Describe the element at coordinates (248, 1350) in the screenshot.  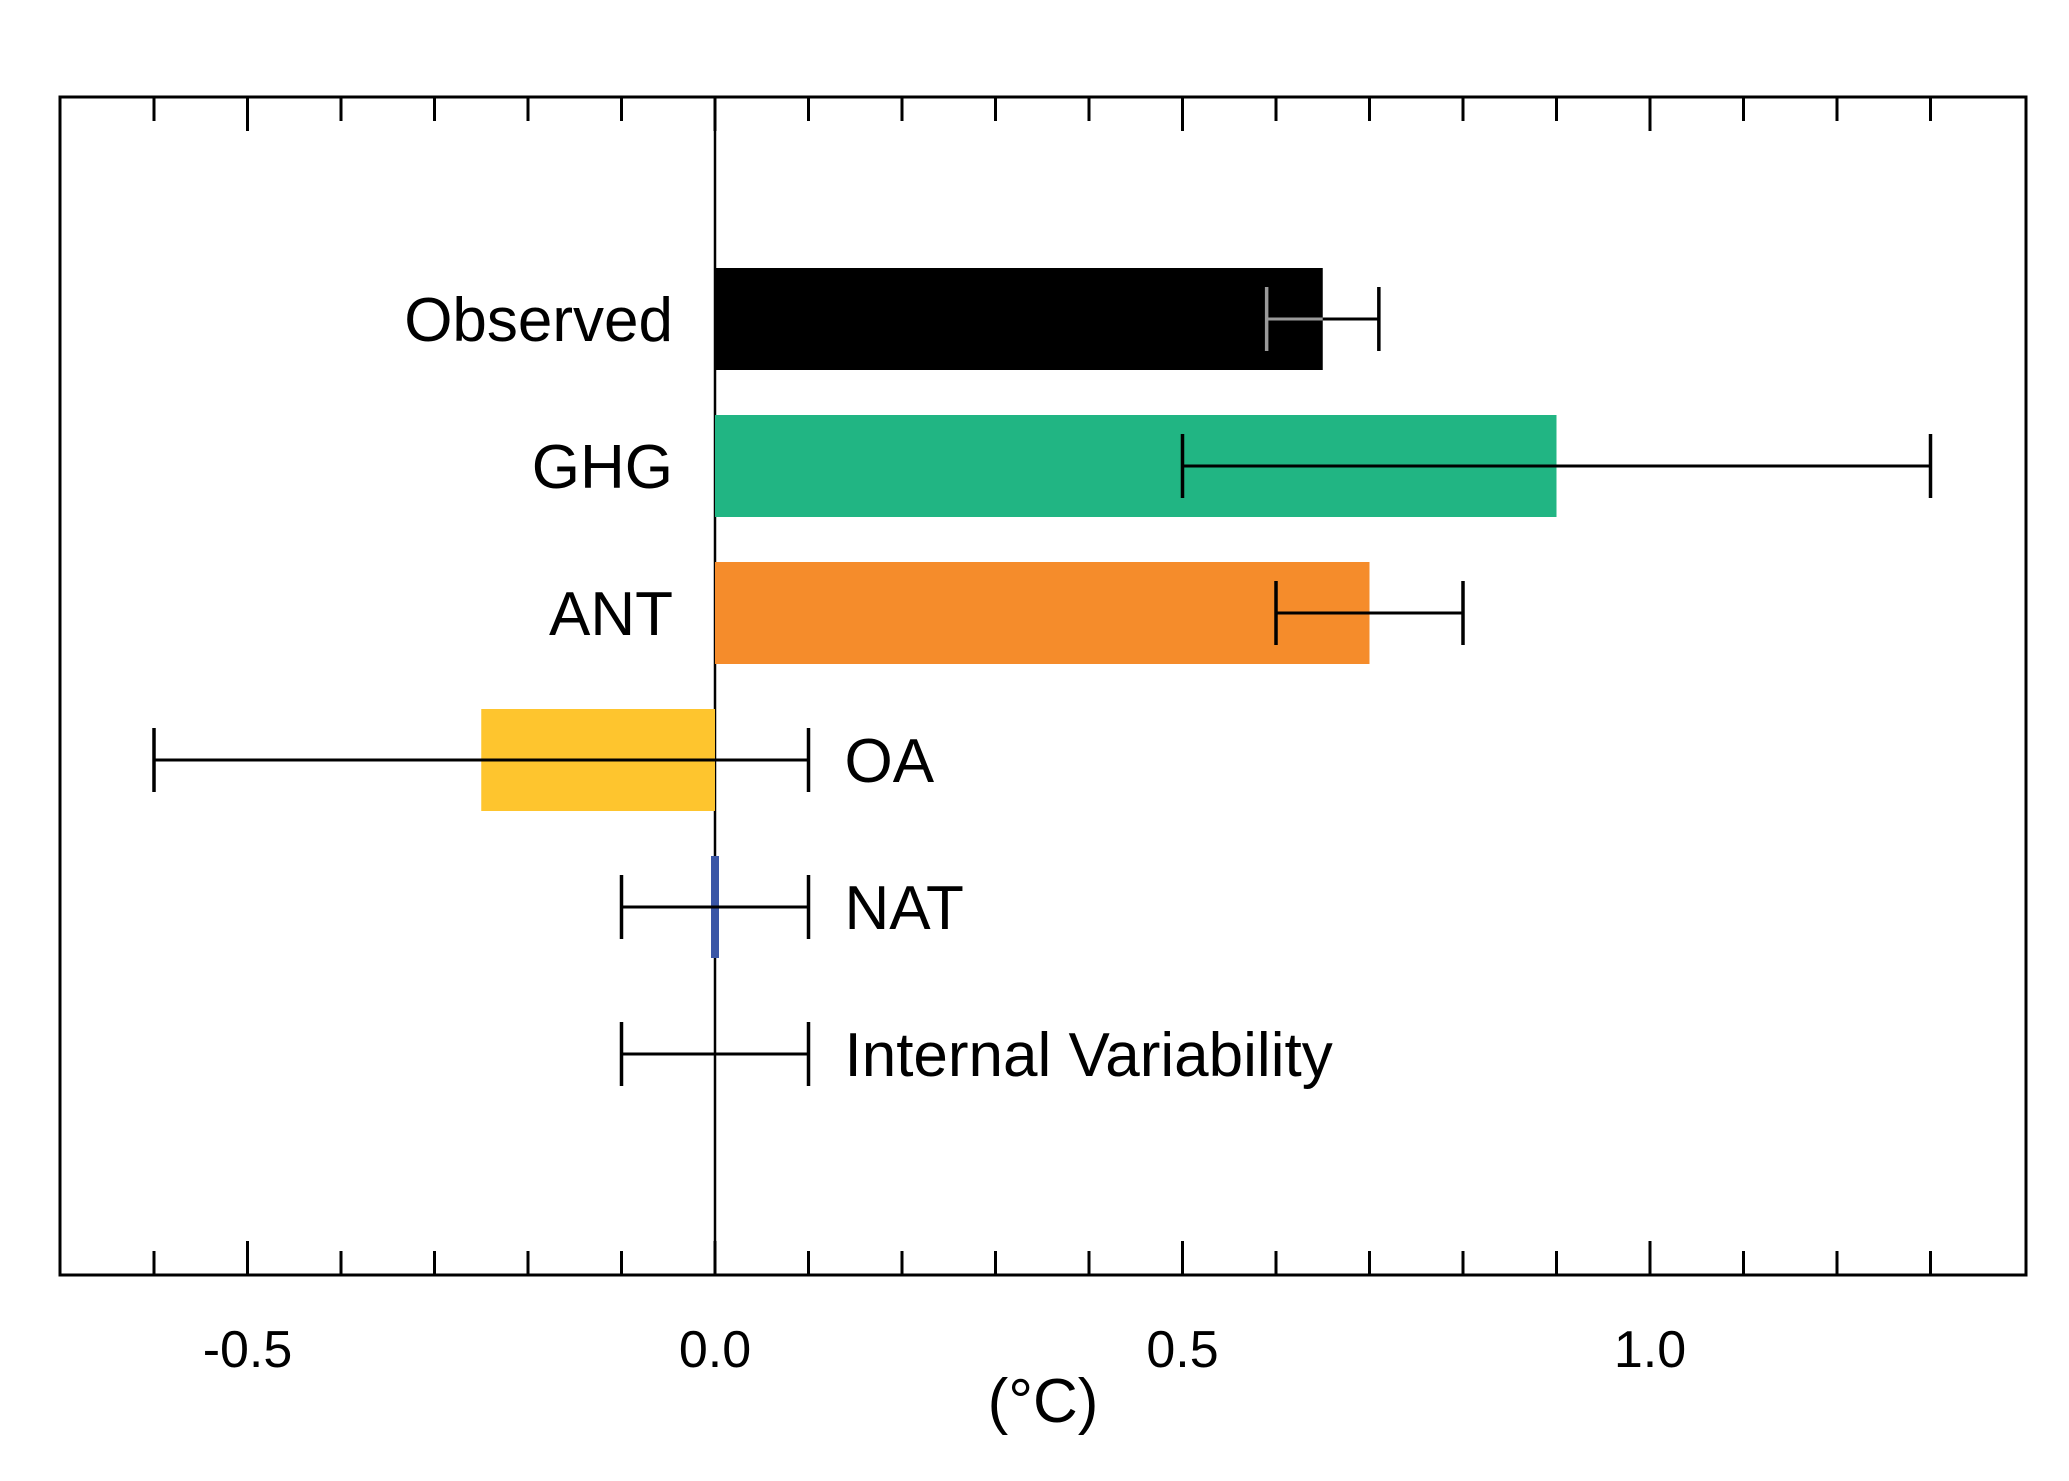
I see `x-tick-label: -0.5` at that location.